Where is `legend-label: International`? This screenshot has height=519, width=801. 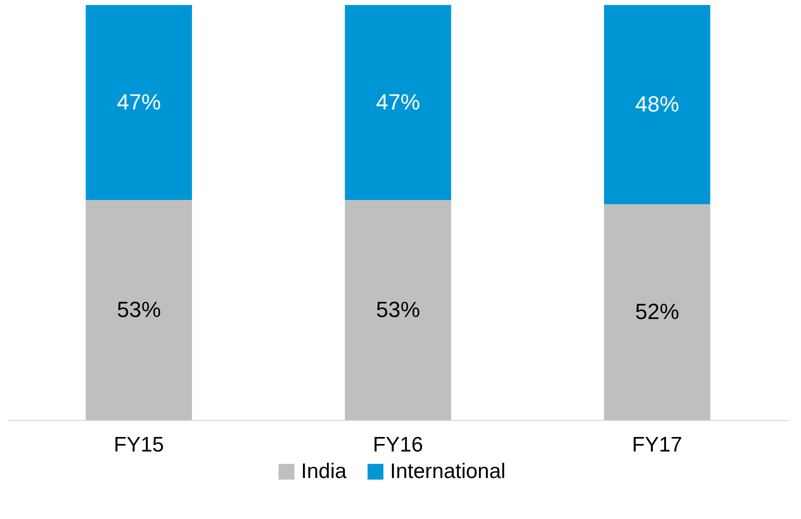 legend-label: International is located at coordinates (448, 471).